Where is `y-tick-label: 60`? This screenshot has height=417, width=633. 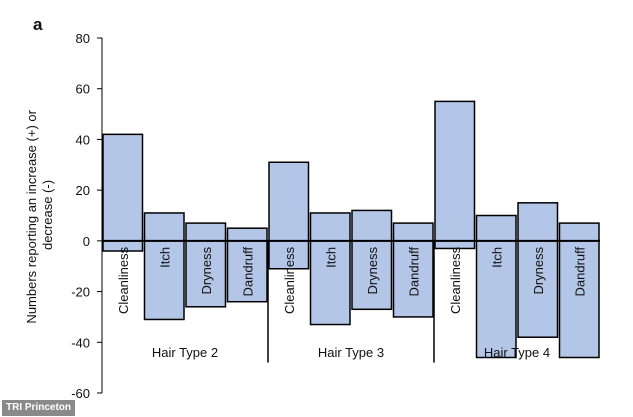 y-tick-label: 60 is located at coordinates (83, 89).